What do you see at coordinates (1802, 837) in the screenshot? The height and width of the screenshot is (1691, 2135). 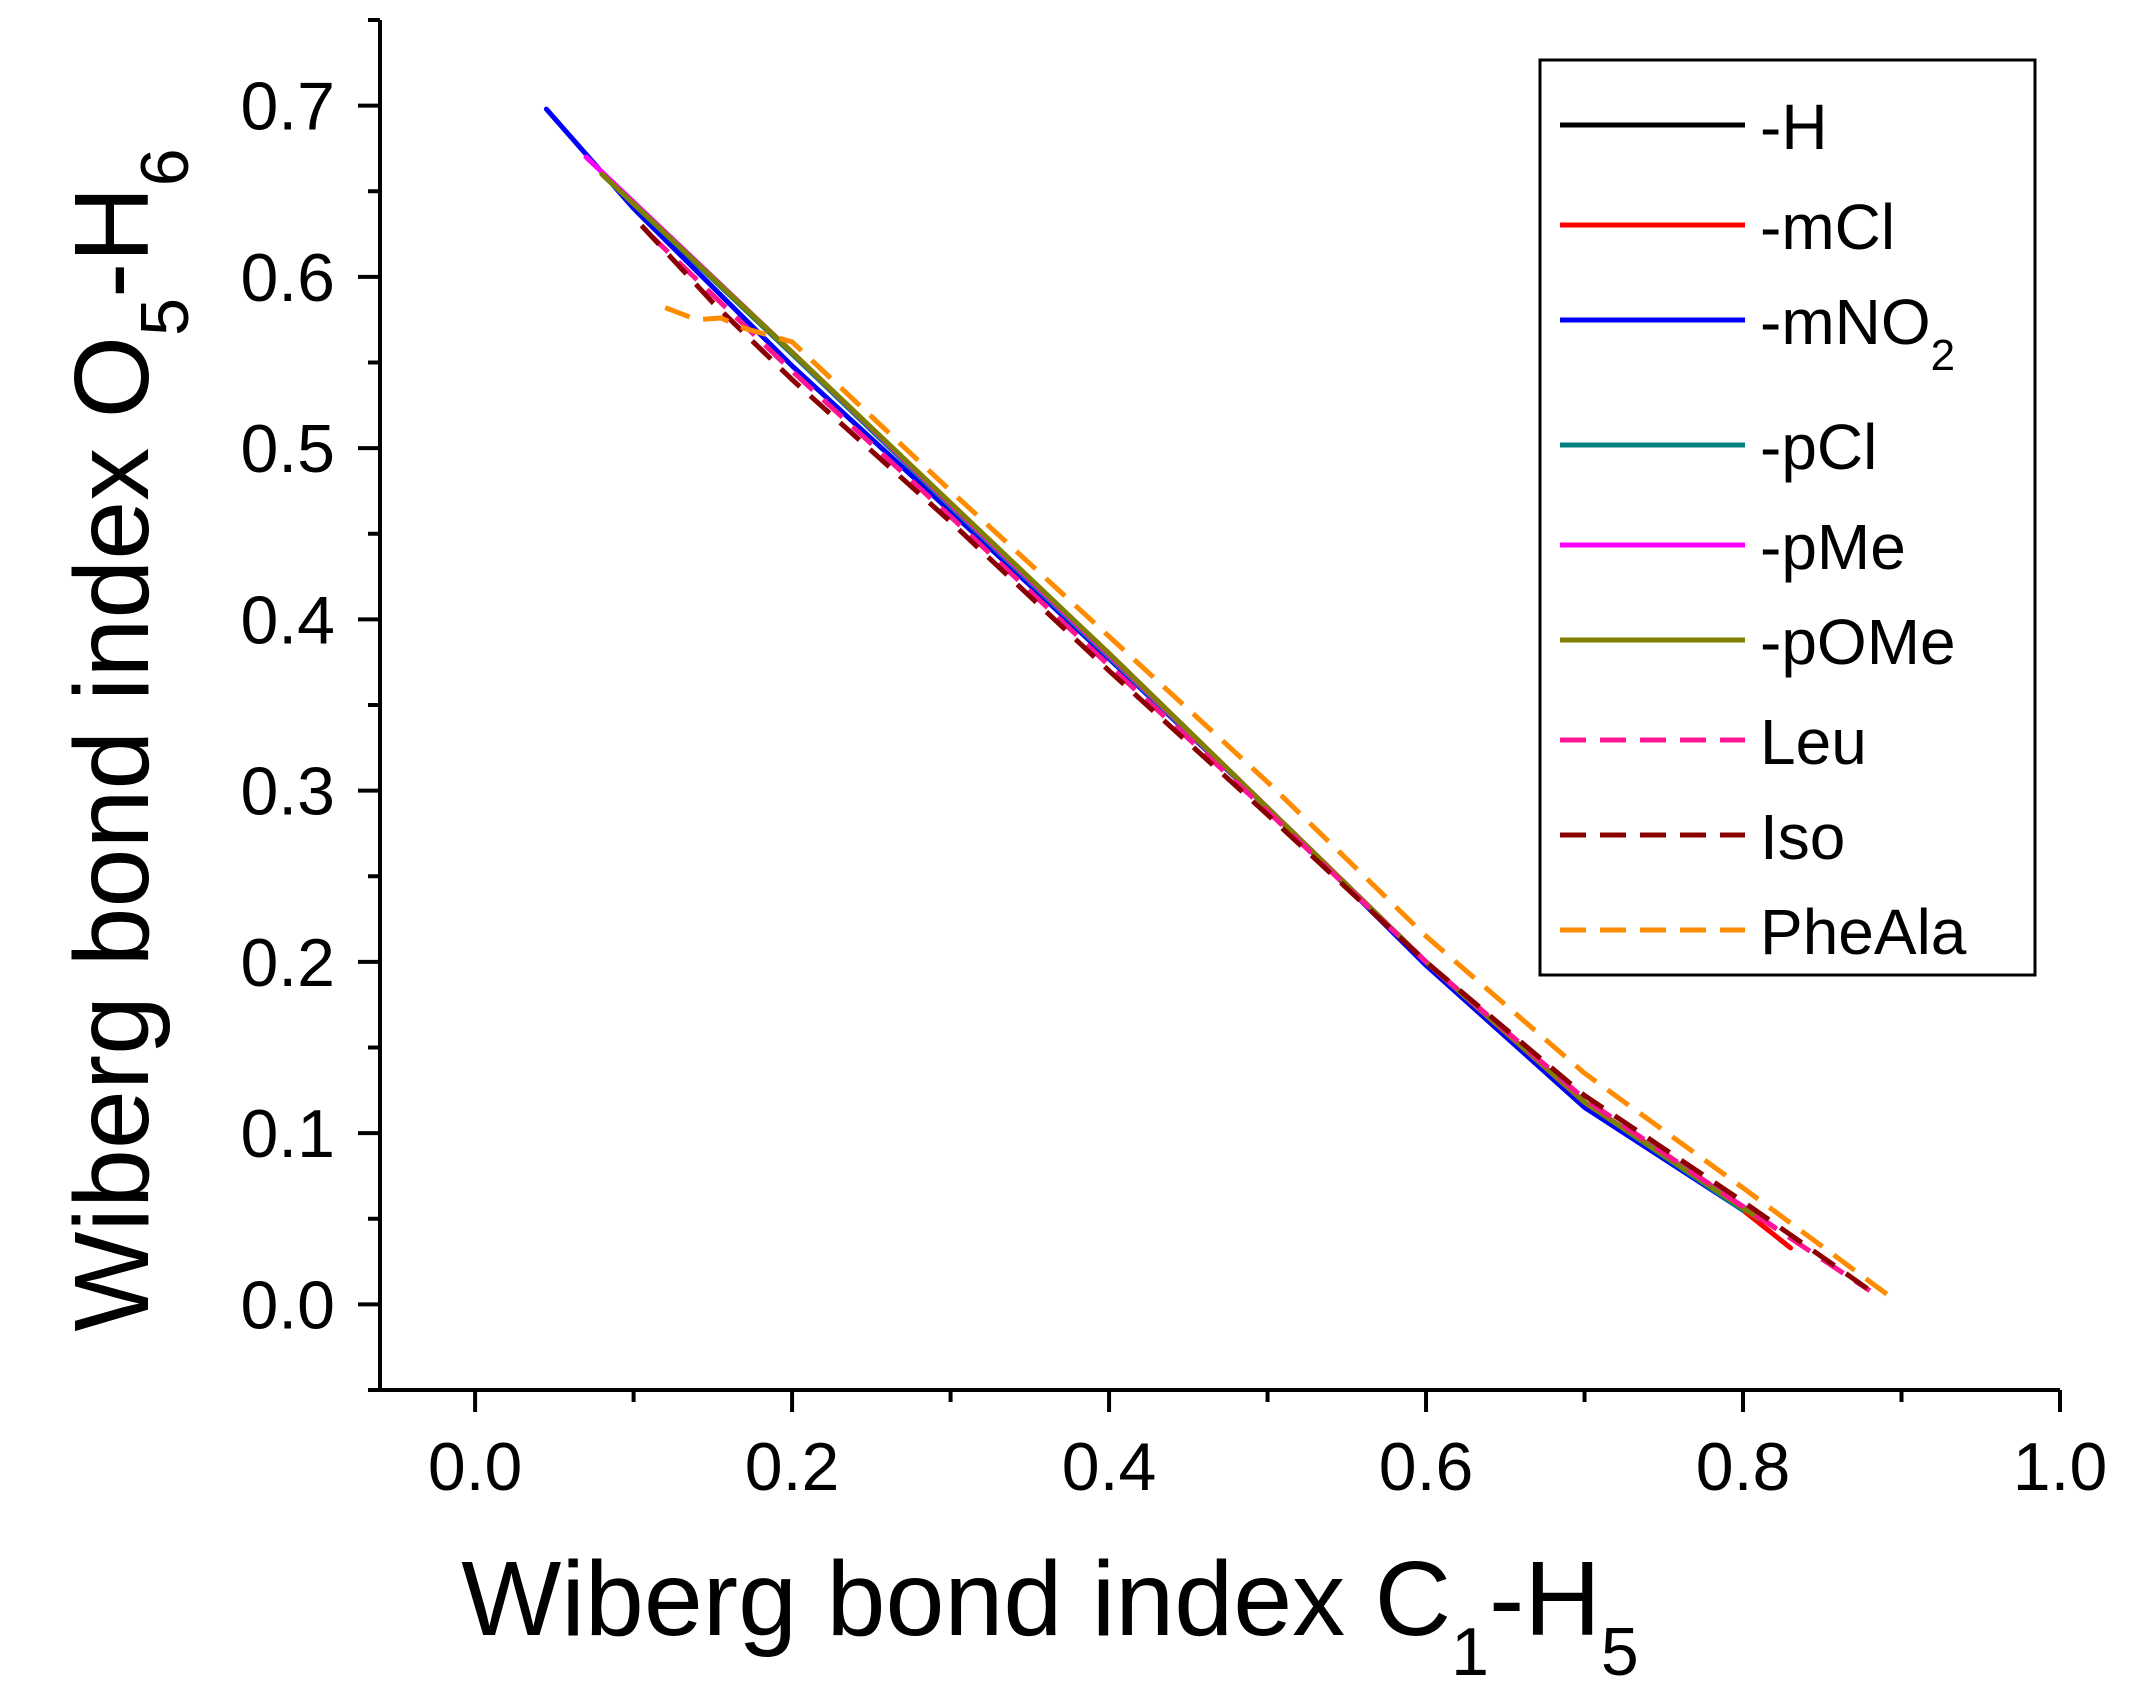 I see `legend-label-iso: Iso` at bounding box center [1802, 837].